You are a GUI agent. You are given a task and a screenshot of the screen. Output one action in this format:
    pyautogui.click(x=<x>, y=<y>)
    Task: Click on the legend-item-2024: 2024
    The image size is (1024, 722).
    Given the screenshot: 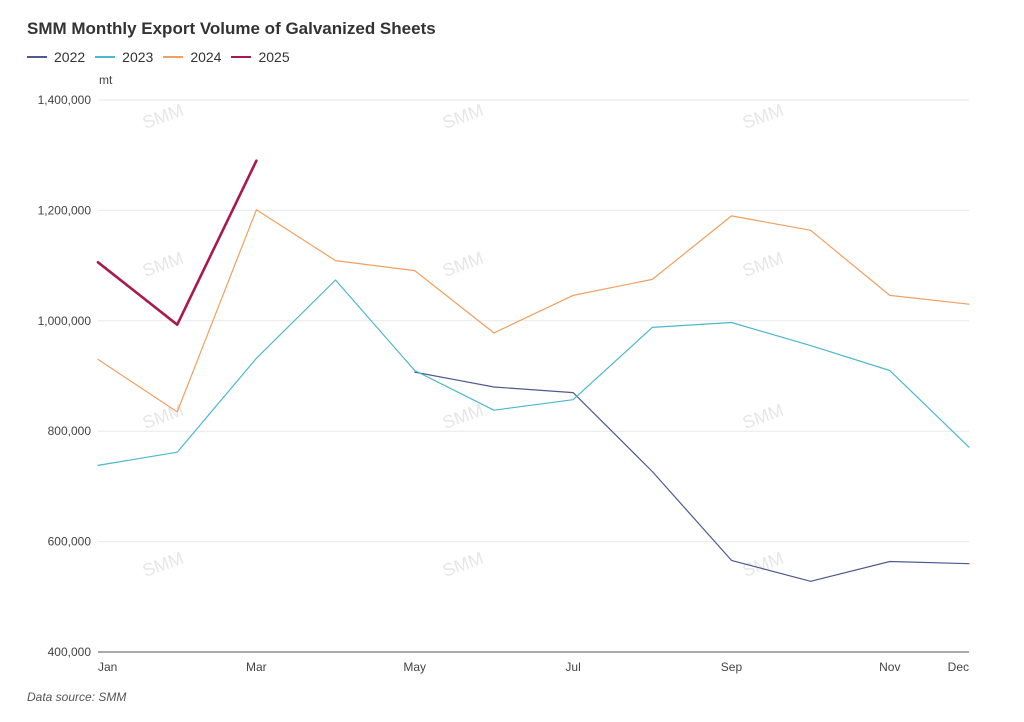 What is the action you would take?
    pyautogui.click(x=192, y=57)
    